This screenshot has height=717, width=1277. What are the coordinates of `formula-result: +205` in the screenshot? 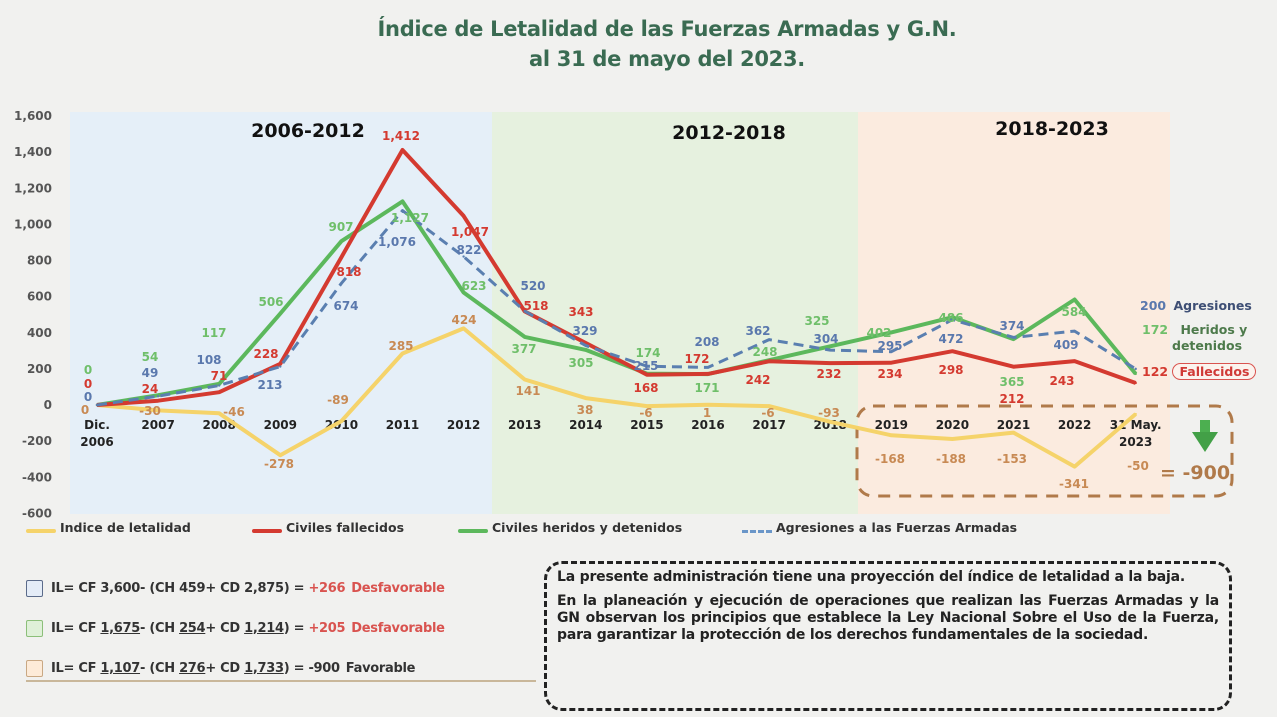 It's located at (327, 628).